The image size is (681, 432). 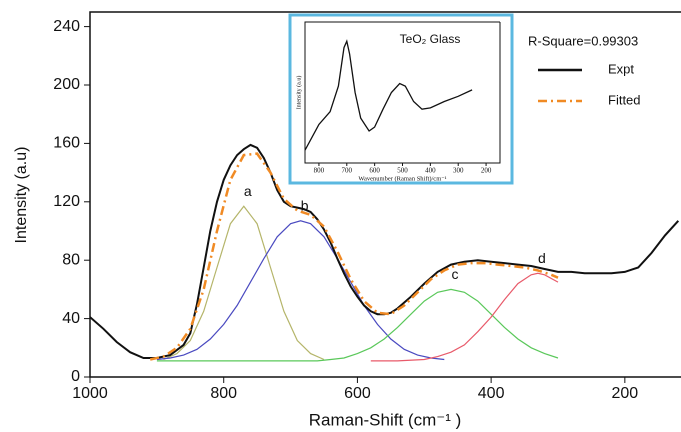 I want to click on y-tick-label: 40, so click(x=71, y=318).